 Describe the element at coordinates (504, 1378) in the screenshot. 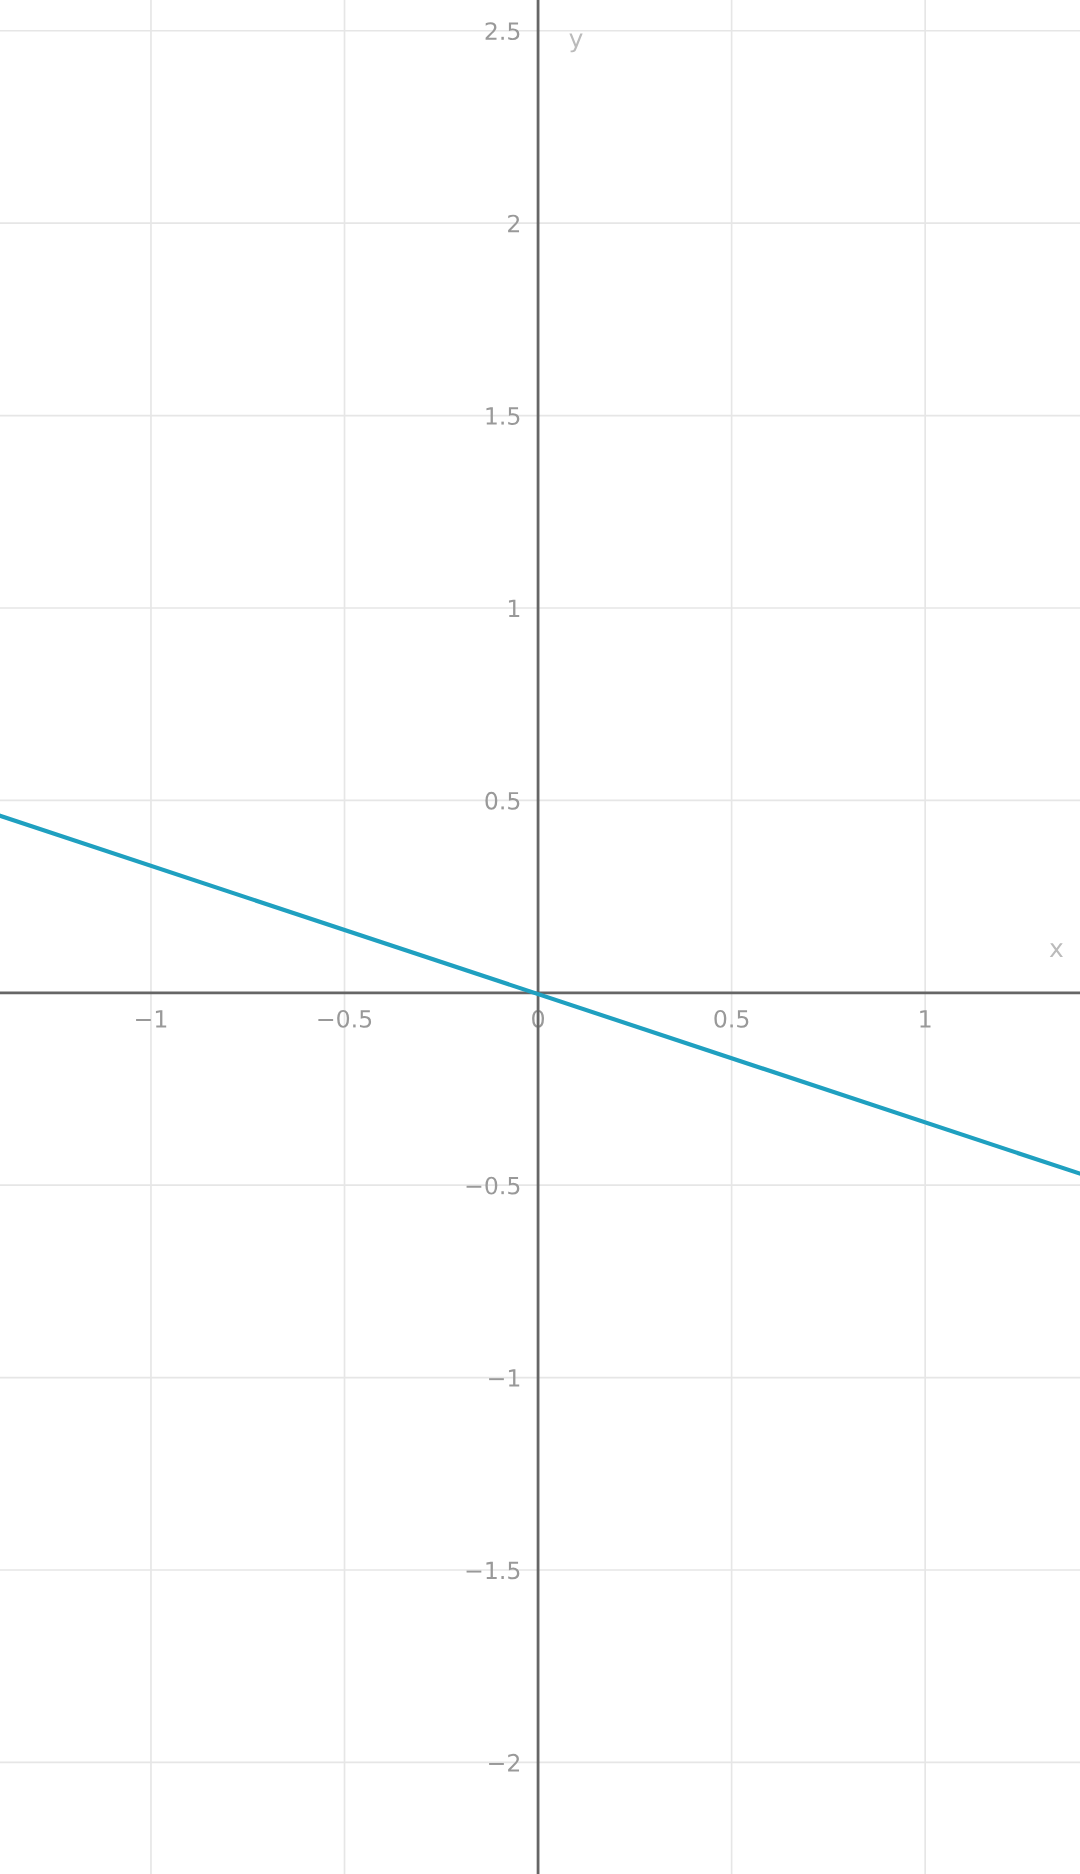

I see `y-tick-label: −1` at that location.